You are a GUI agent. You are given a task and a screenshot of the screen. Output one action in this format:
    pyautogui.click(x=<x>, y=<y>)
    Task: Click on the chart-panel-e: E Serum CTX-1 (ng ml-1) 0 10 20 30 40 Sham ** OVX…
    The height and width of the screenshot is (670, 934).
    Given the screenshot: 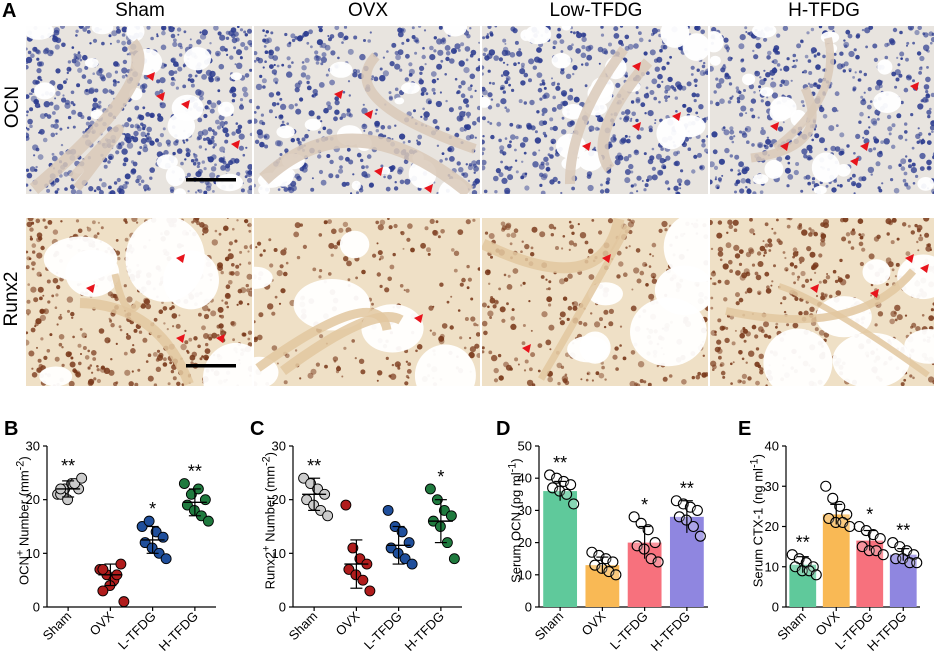 What is the action you would take?
    pyautogui.click(x=834, y=539)
    